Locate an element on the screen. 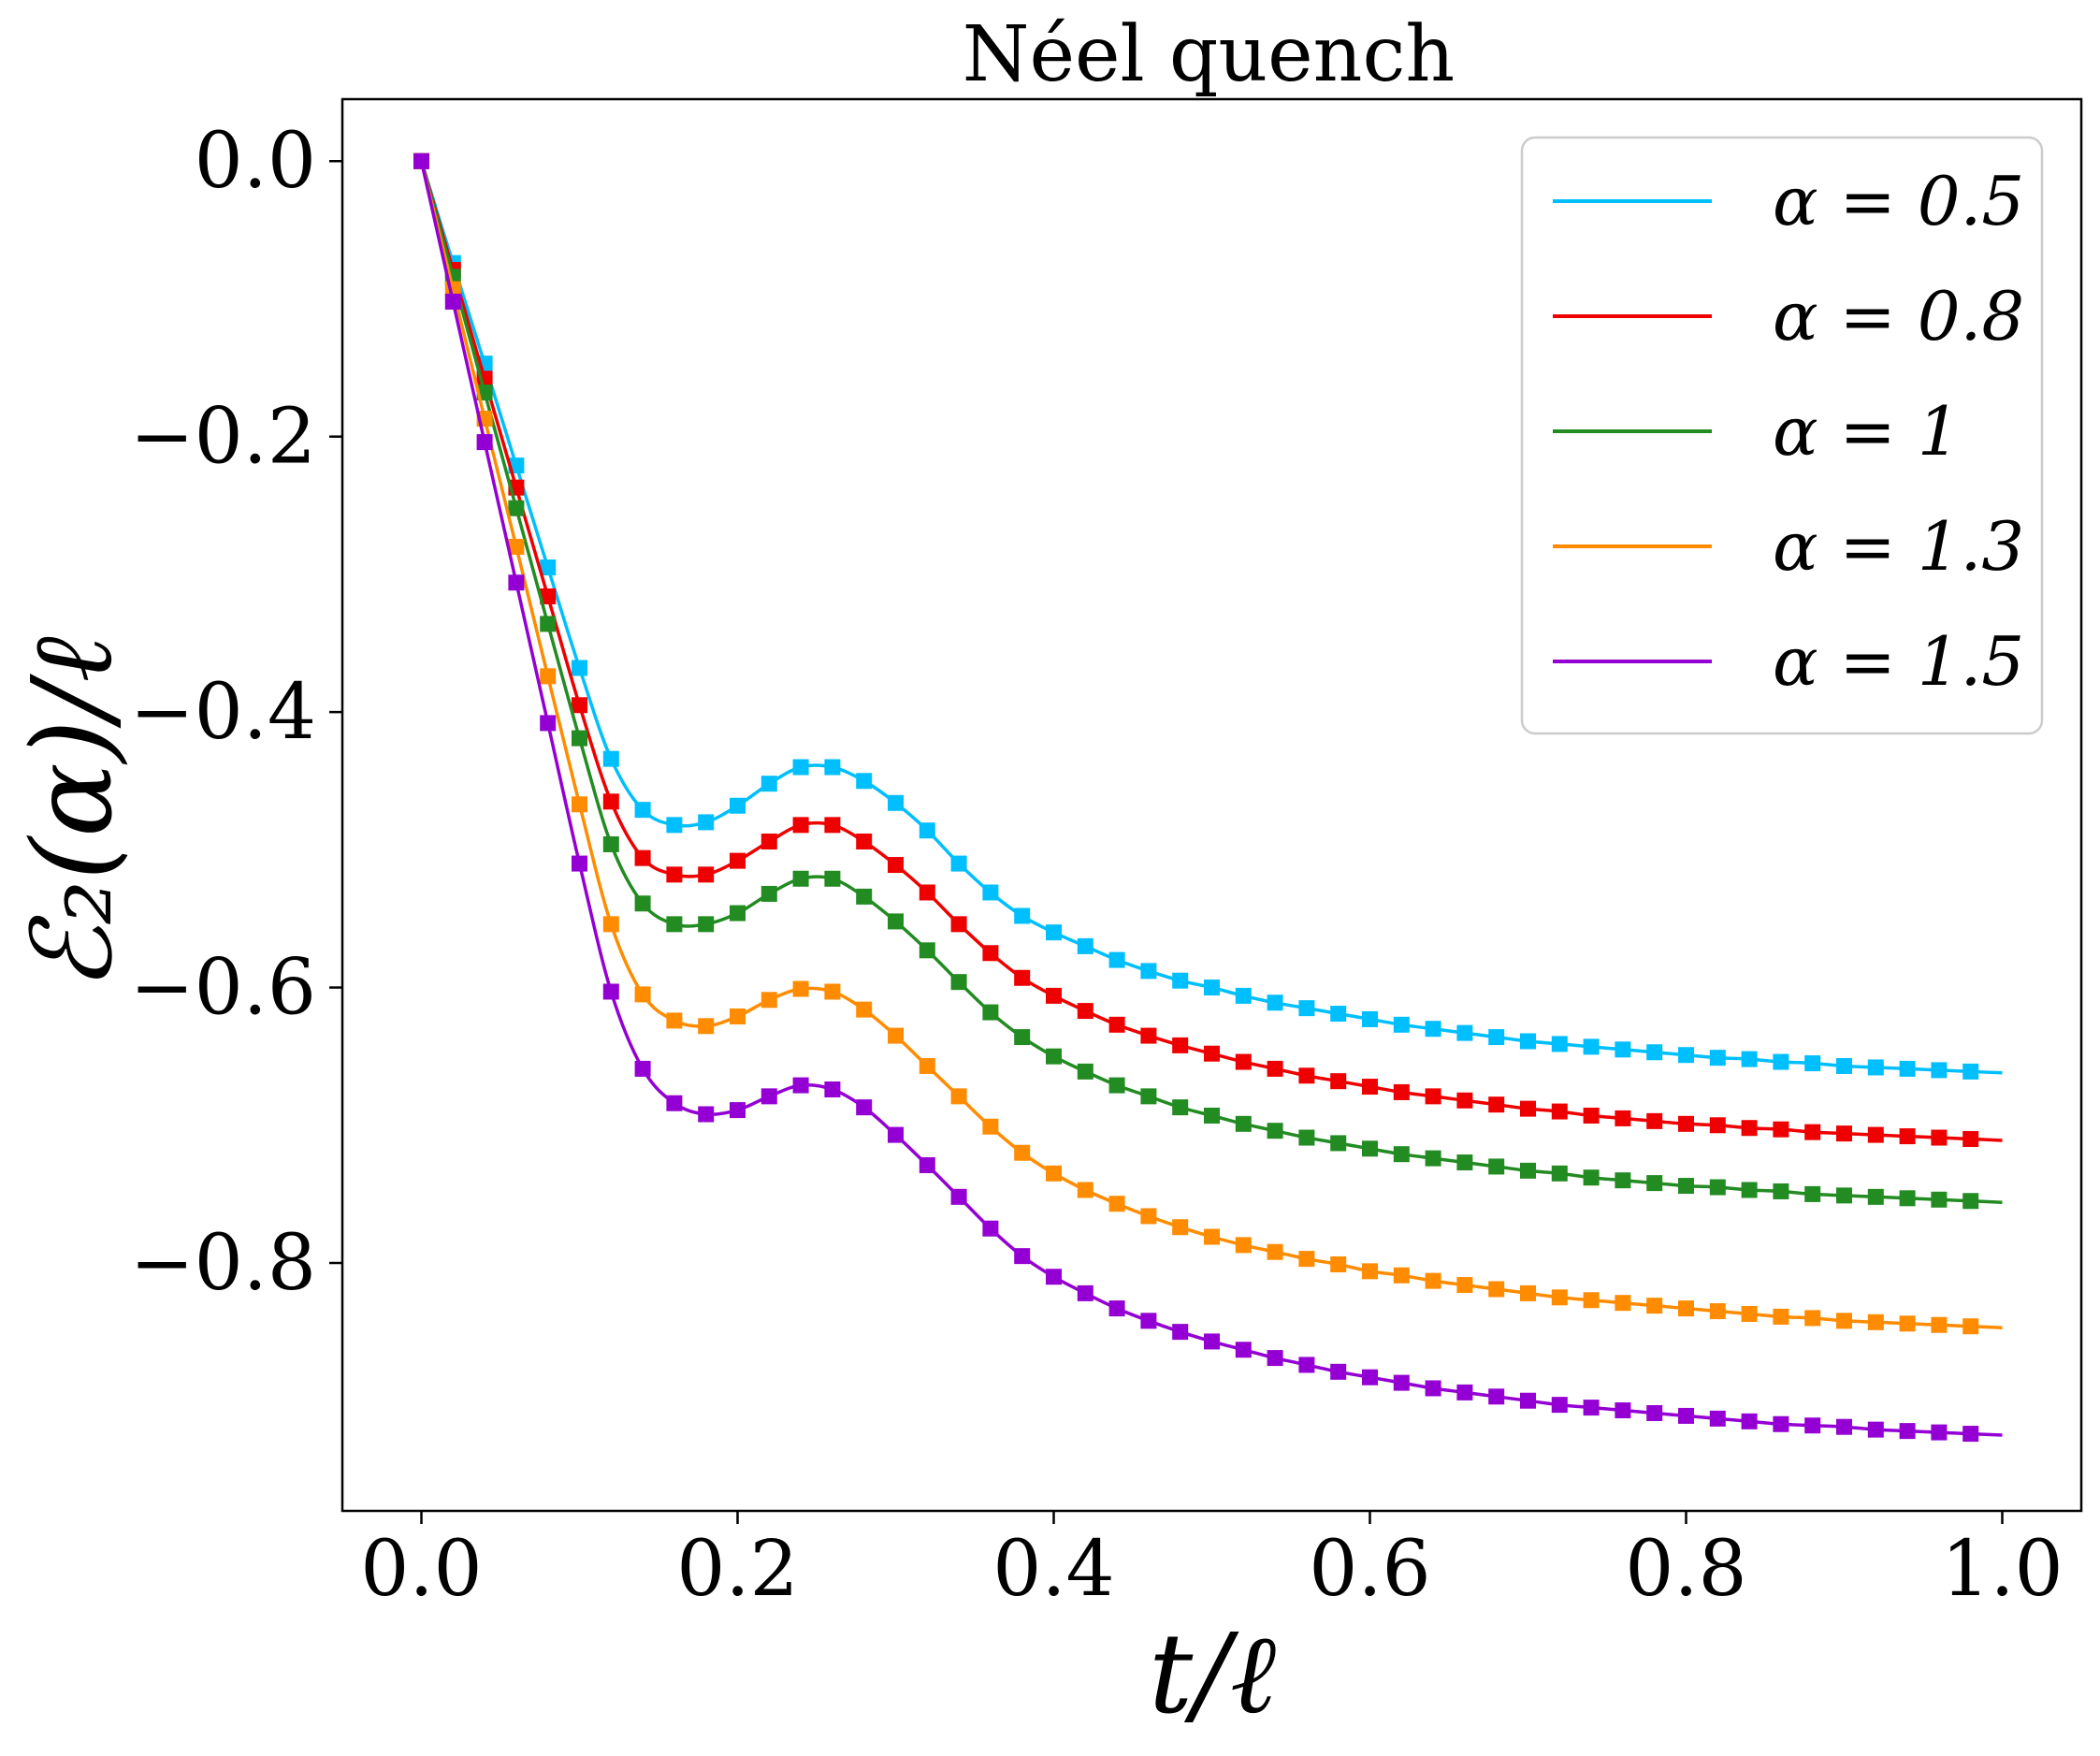  y-tick-label: −0.4 is located at coordinates (223, 712).